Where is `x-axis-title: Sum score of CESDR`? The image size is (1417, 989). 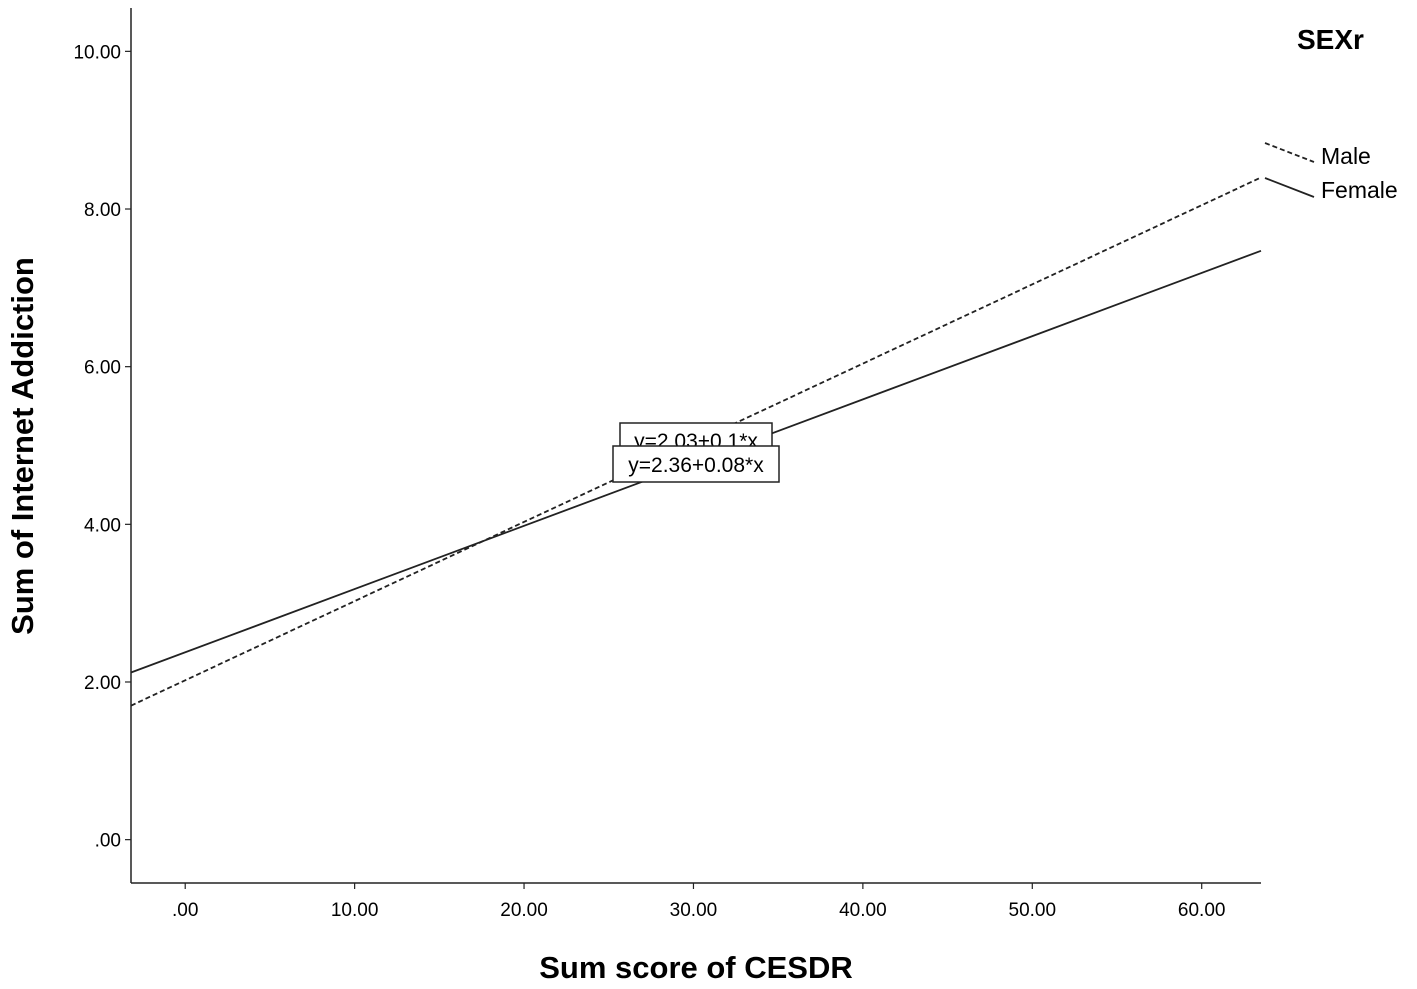
x-axis-title: Sum score of CESDR is located at coordinates (696, 967).